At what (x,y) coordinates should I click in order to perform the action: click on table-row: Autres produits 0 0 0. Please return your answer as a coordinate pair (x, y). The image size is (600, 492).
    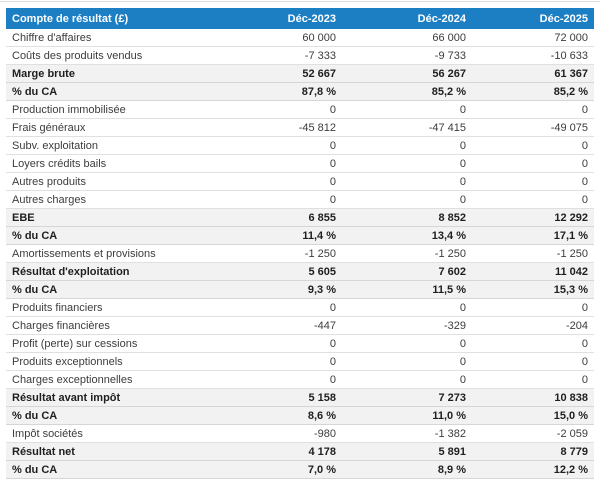
    Looking at the image, I should click on (300, 182).